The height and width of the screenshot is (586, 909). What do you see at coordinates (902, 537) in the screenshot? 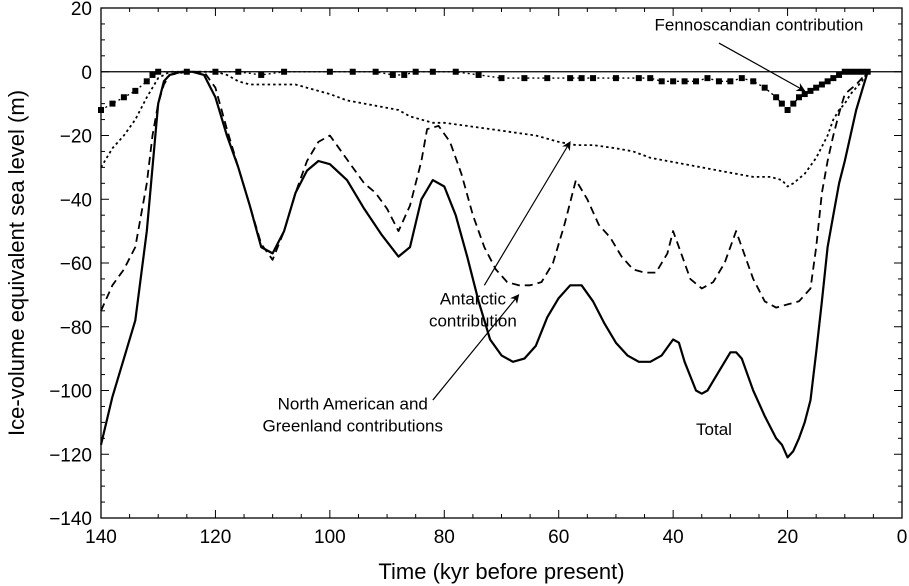
I see `x-tick-label: 0` at bounding box center [902, 537].